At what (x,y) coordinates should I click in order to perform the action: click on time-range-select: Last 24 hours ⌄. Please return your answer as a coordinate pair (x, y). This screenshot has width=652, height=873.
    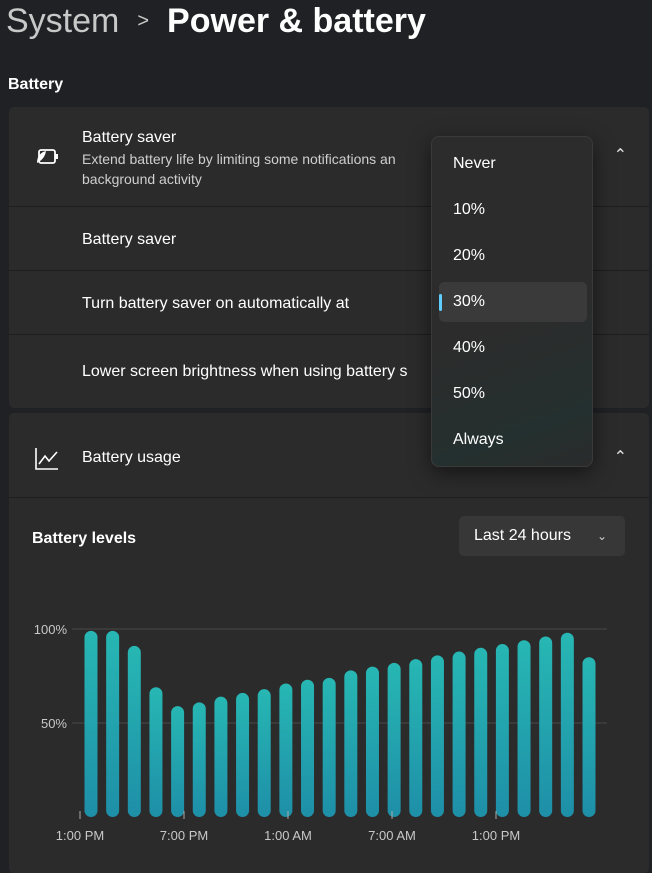
    Looking at the image, I should click on (542, 536).